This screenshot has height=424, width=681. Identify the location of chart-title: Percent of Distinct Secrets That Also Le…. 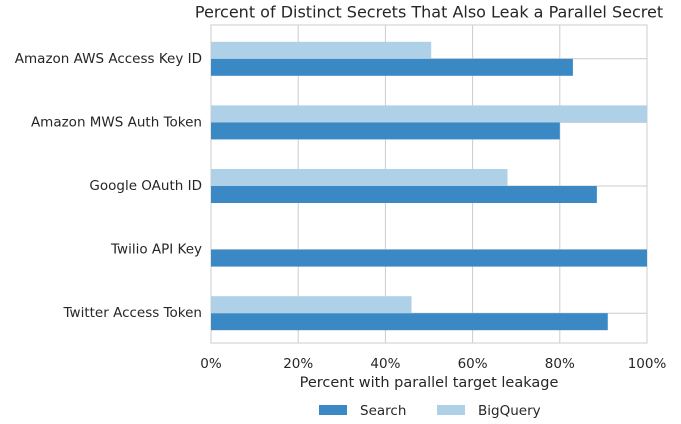
(429, 12).